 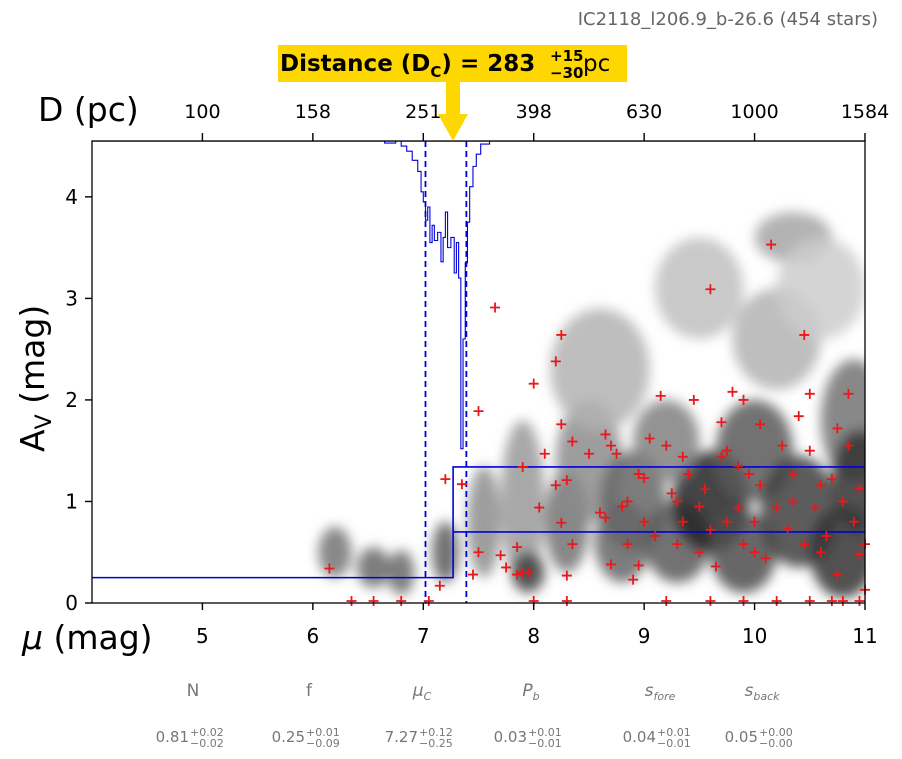 What do you see at coordinates (172, 737) in the screenshot?
I see `param-value: 0.81` at bounding box center [172, 737].